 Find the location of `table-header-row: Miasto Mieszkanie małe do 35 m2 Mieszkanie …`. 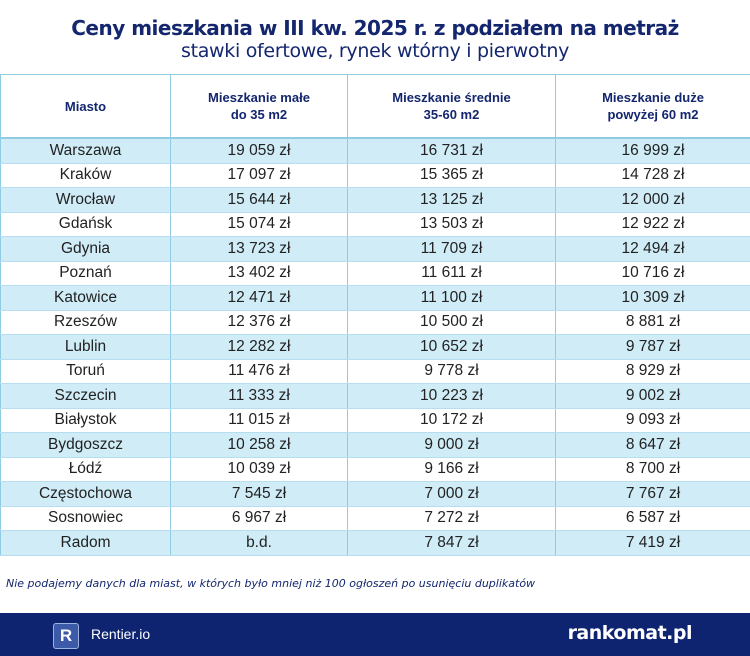

table-header-row: Miasto Mieszkanie małe do 35 m2 Mieszkanie … is located at coordinates (375, 106).